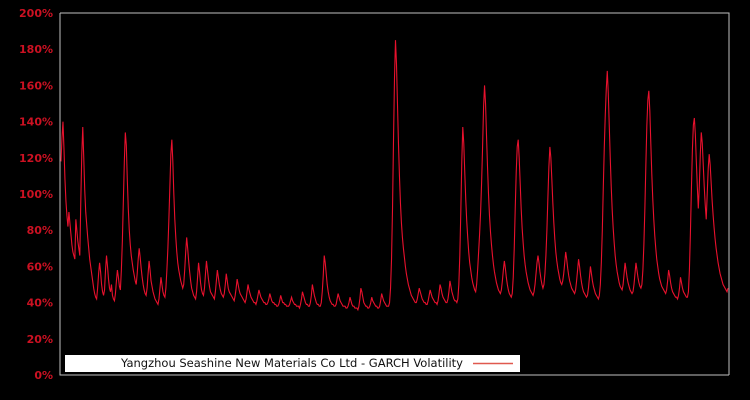 The width and height of the screenshot is (750, 400). I want to click on y-axis-tick-labels: 0% 20% 40% 60% 80% 100% 120% 140% 160% 180% 200%, so click(36, 194).